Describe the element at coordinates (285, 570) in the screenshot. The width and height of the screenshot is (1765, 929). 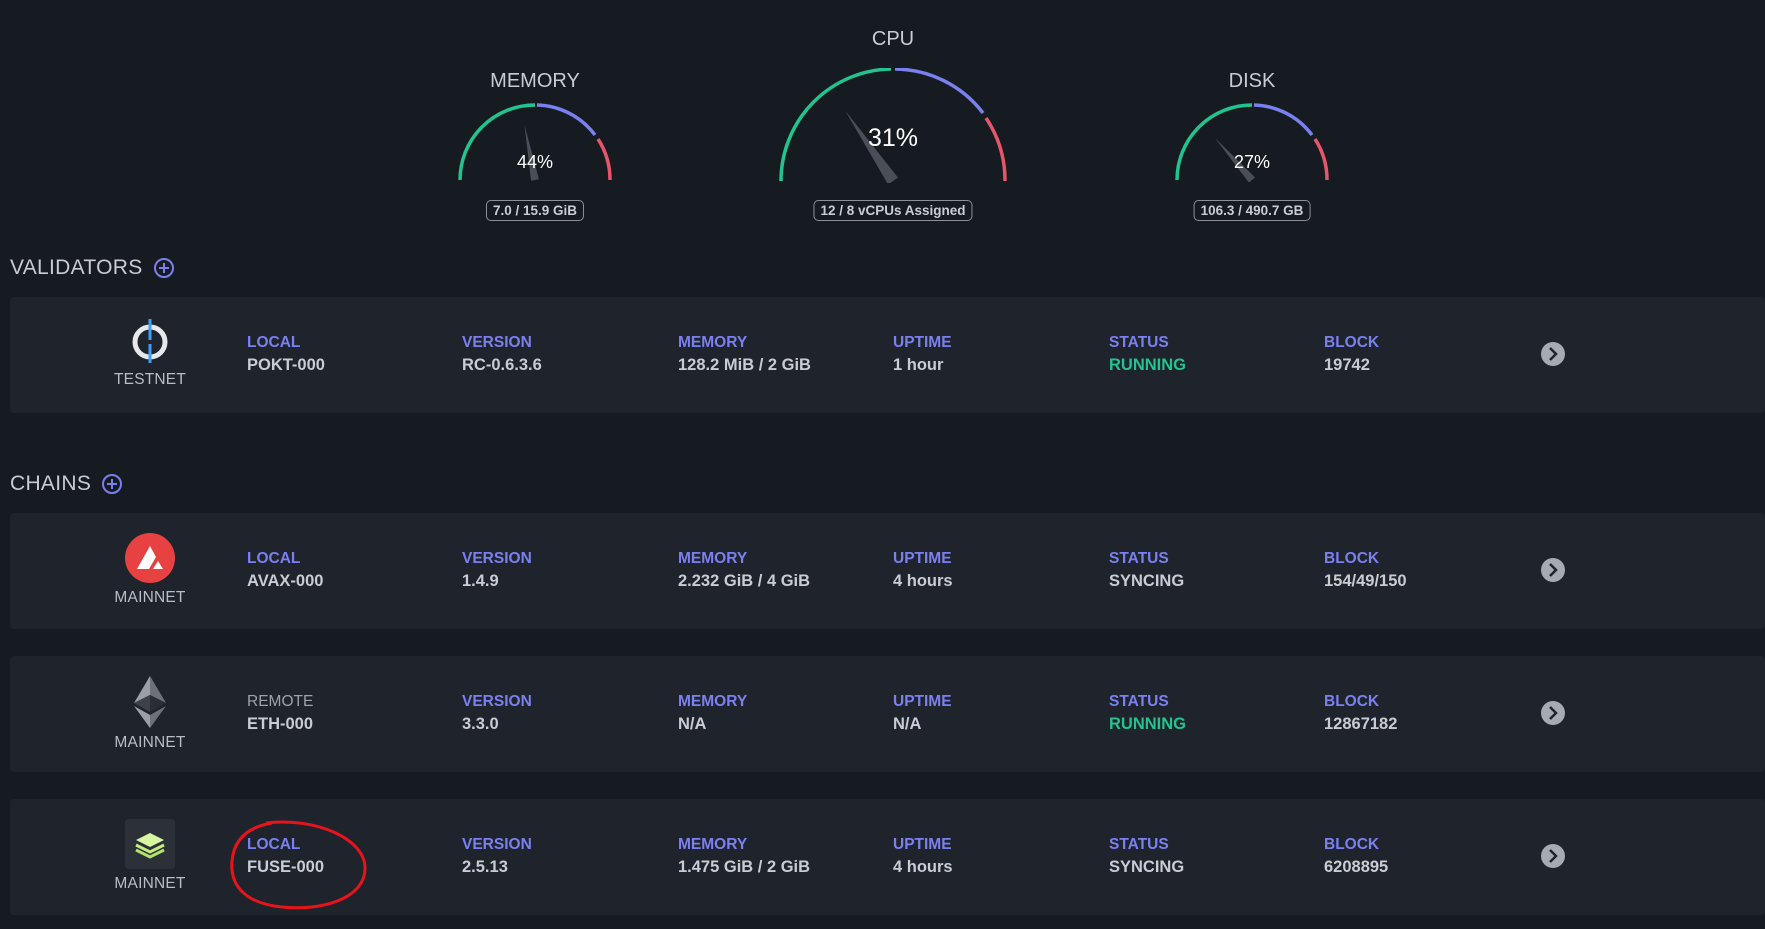
I see `location-field: LOCAL AVAX-000` at that location.